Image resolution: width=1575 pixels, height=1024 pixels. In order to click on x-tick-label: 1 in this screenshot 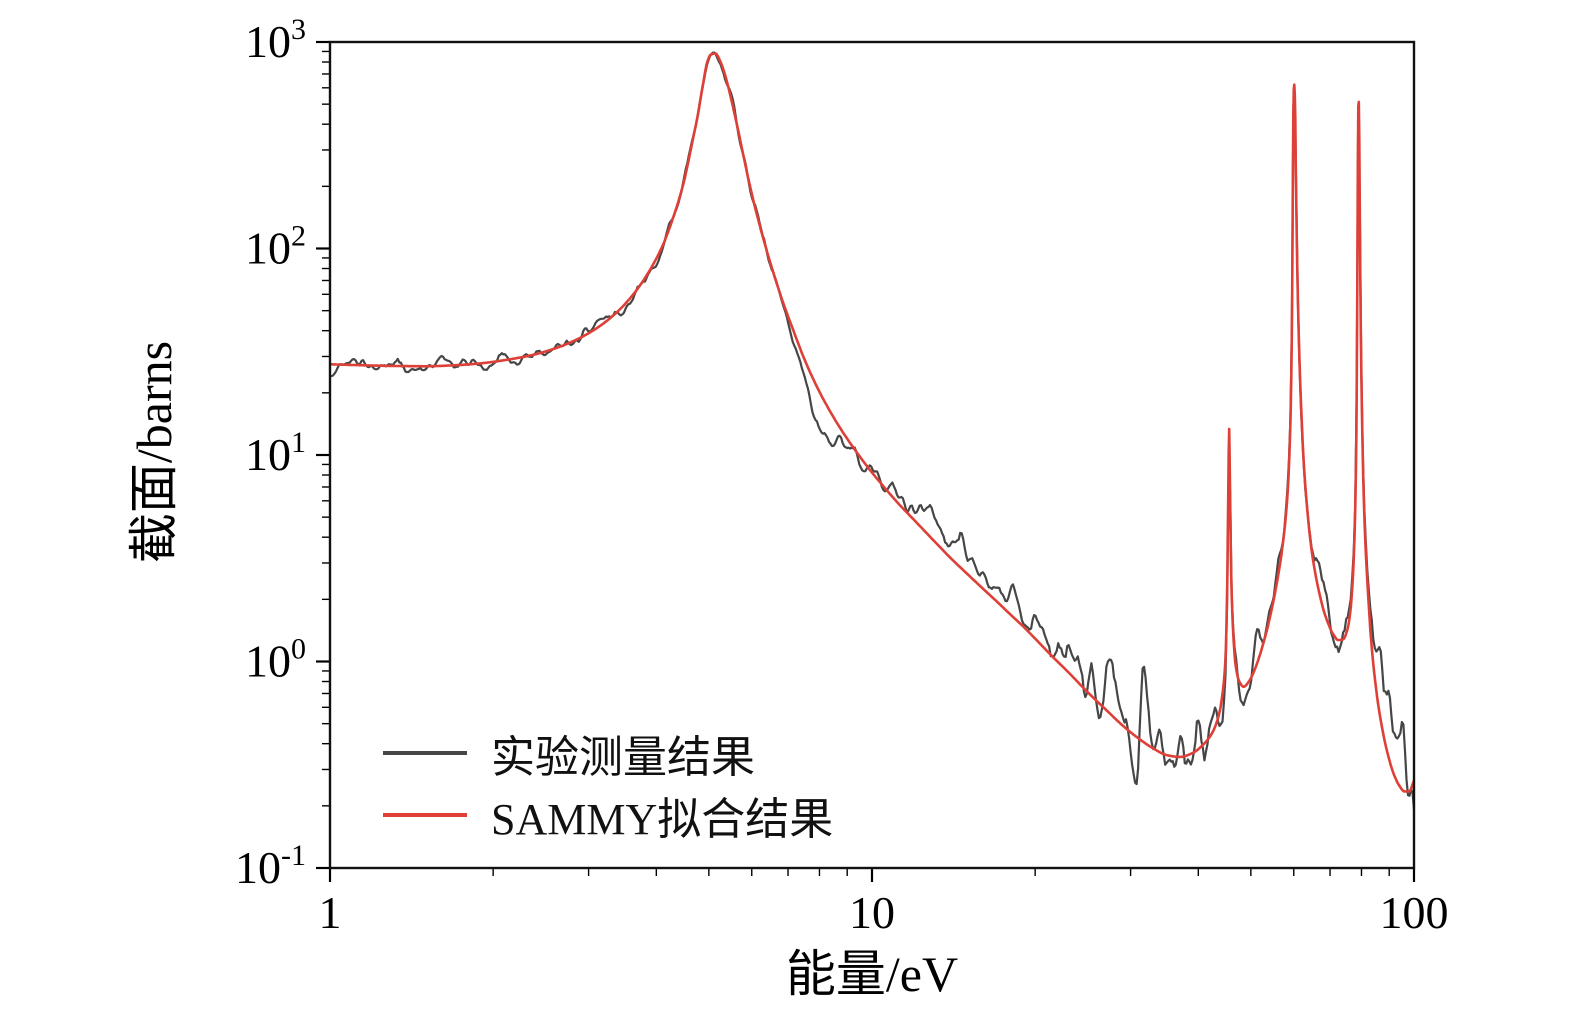, I will do `click(330, 912)`.